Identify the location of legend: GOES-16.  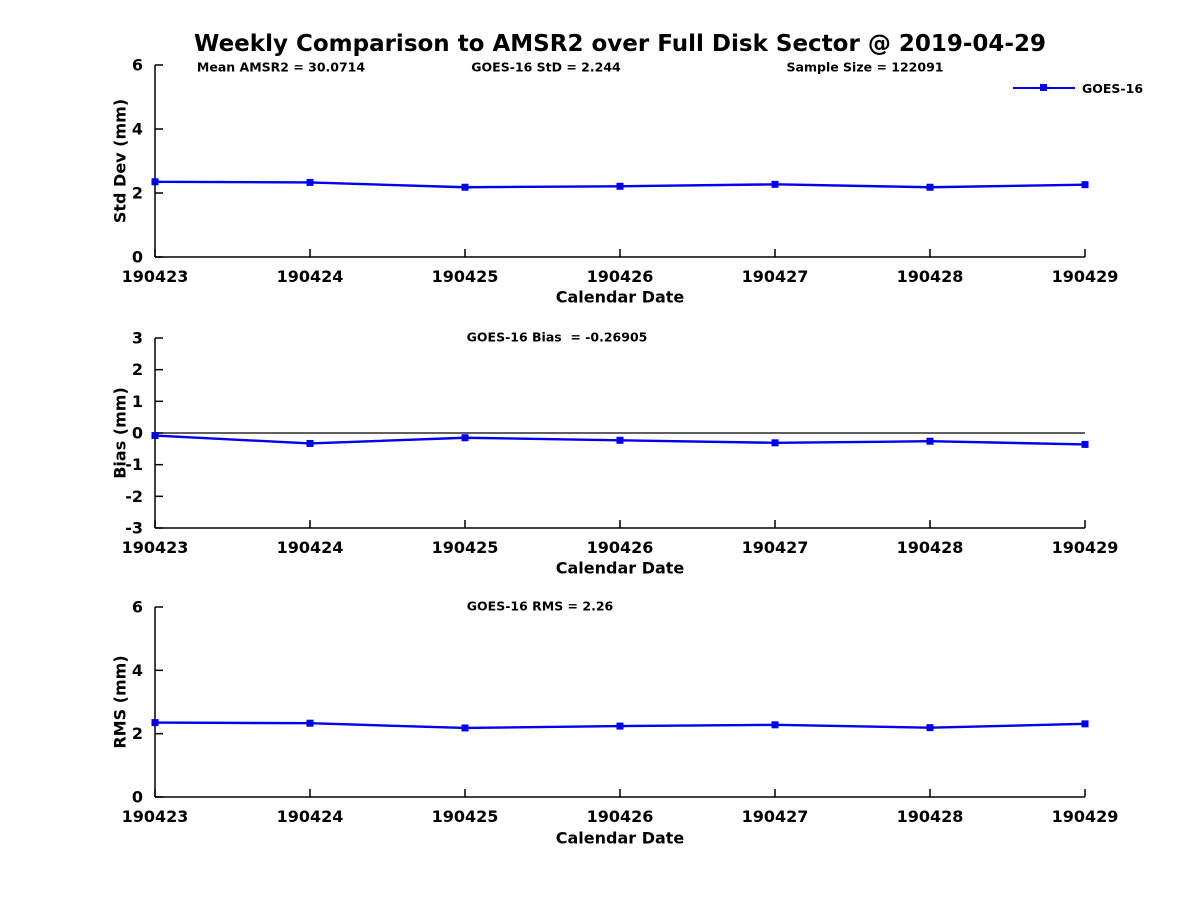
(1078, 88).